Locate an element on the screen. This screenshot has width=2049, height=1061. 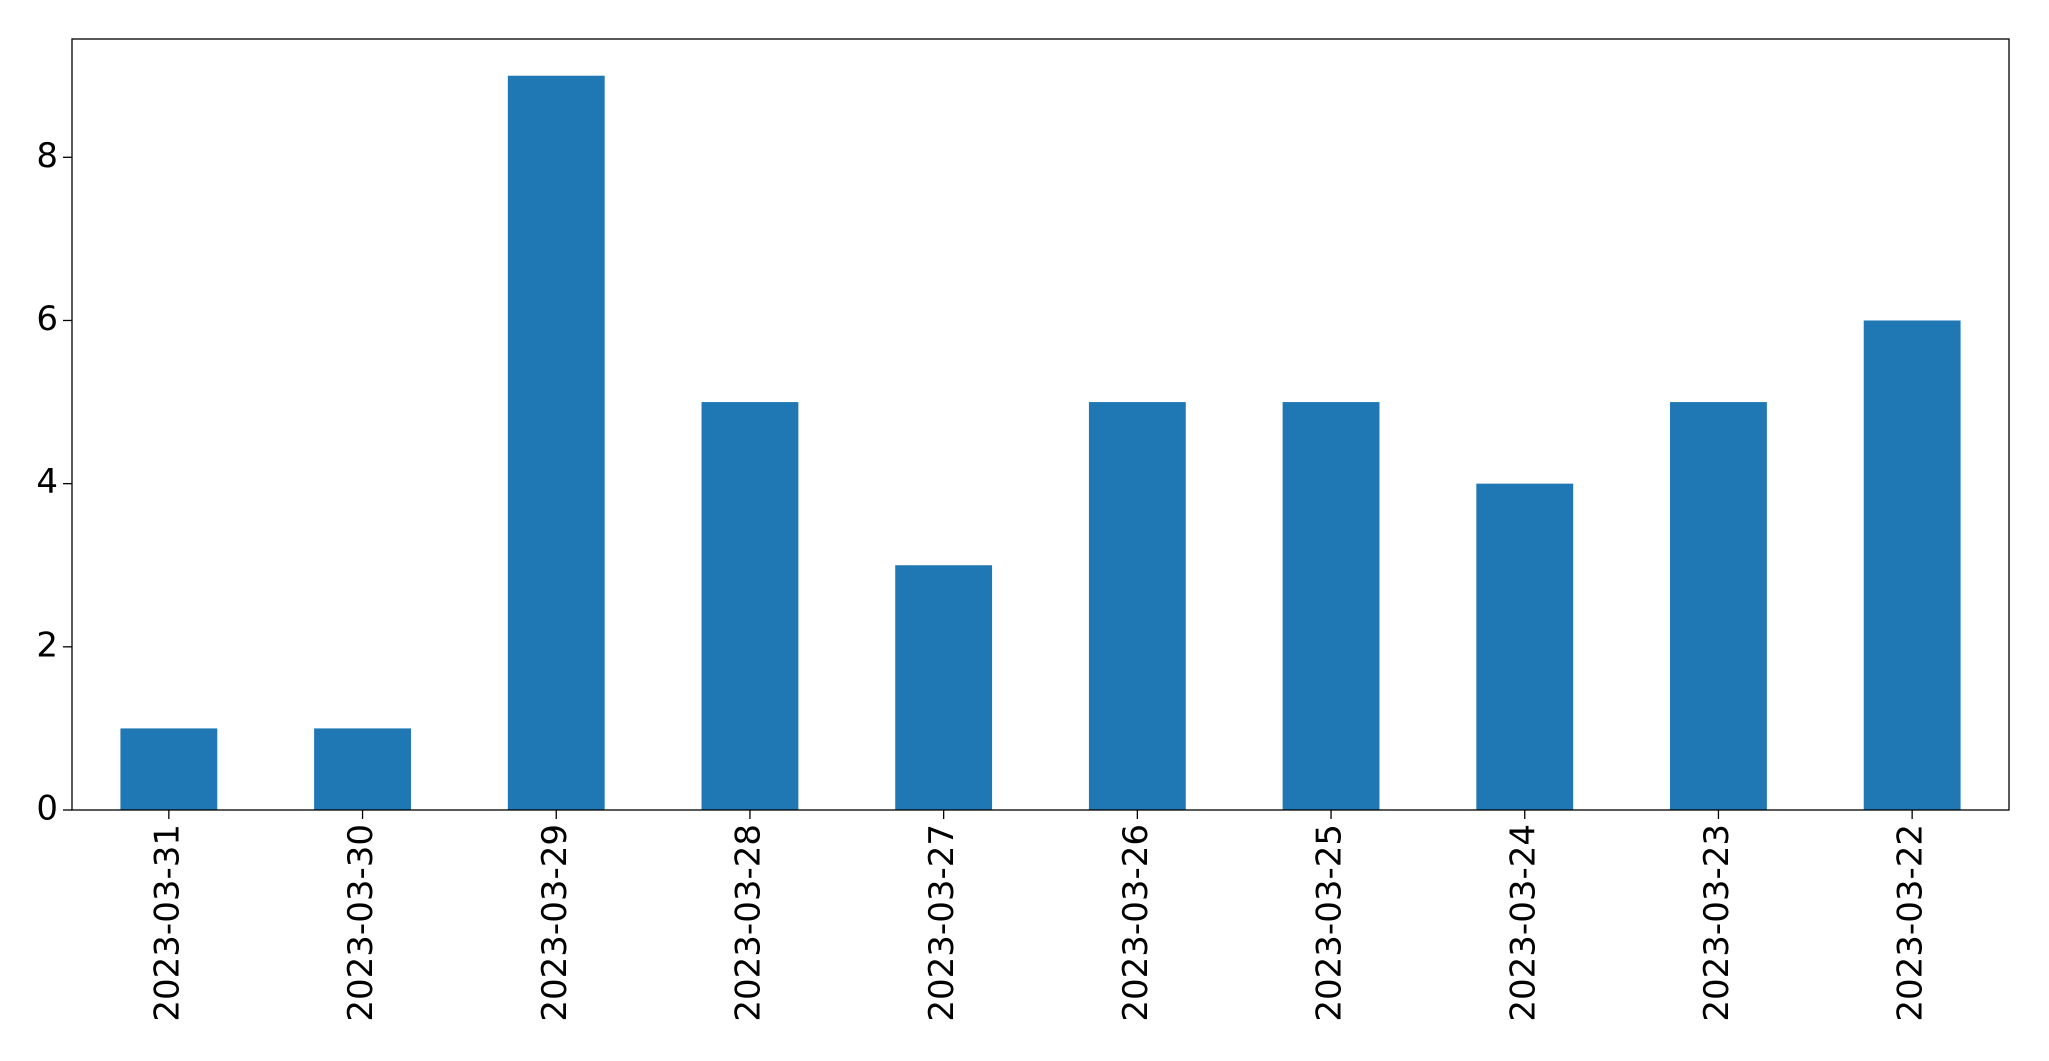
x-tick-label: 2023-03-28 is located at coordinates (748, 923).